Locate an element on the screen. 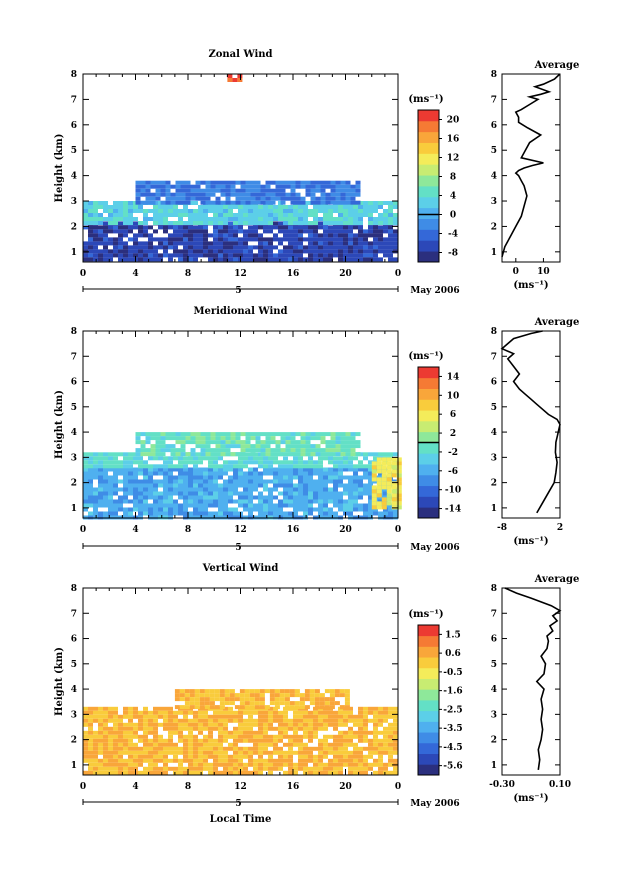 The height and width of the screenshot is (873, 622). x-tick-label: 16 is located at coordinates (293, 530).